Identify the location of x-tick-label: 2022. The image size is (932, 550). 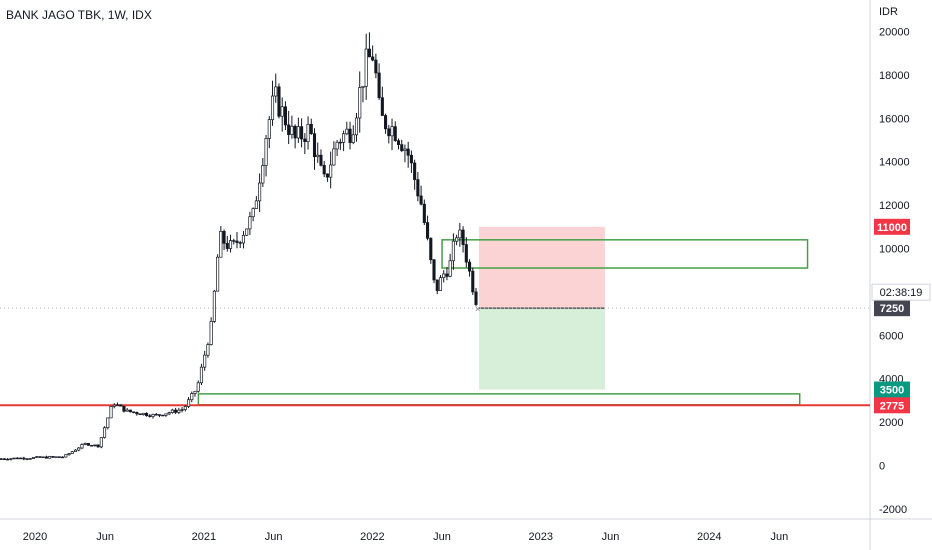
(372, 537).